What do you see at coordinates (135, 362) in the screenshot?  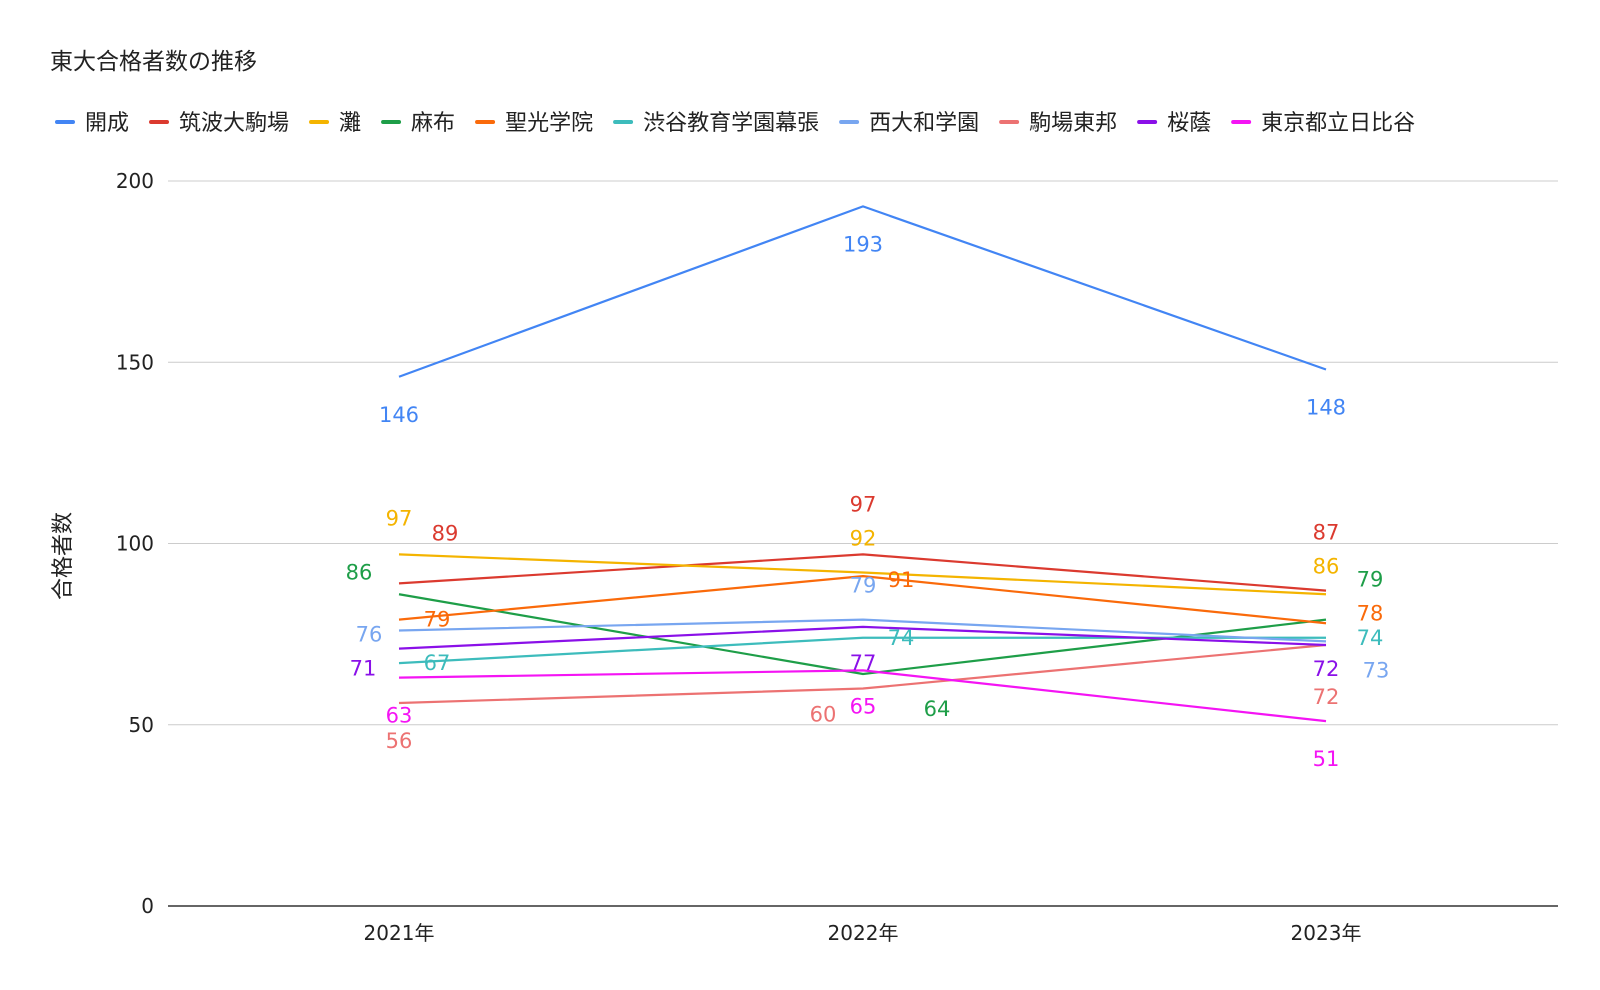 I see `y-tick-label: 150` at bounding box center [135, 362].